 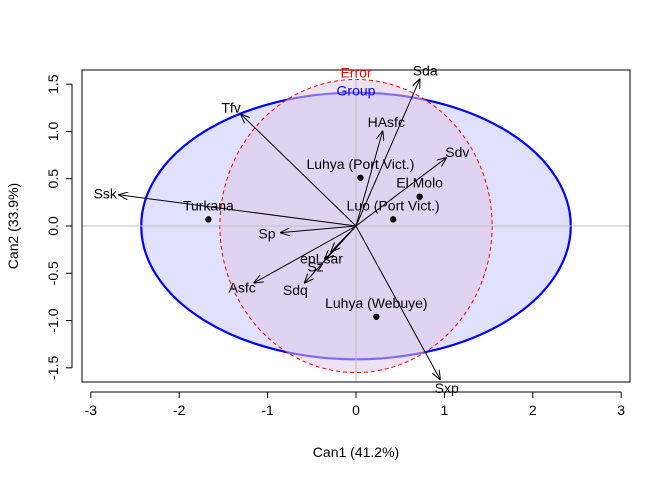 What do you see at coordinates (387, 153) in the screenshot?
I see `vector-arrow-sda` at bounding box center [387, 153].